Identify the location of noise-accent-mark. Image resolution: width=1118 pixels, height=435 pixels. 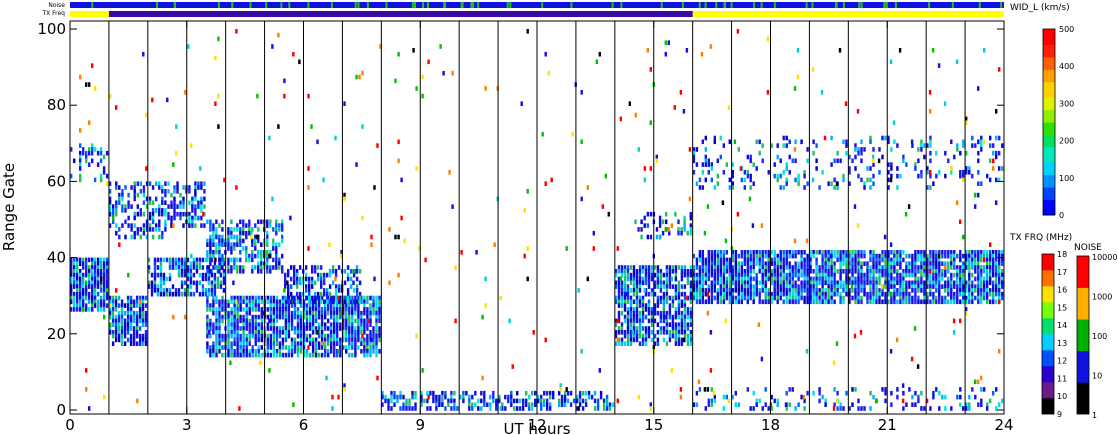
(884, 5).